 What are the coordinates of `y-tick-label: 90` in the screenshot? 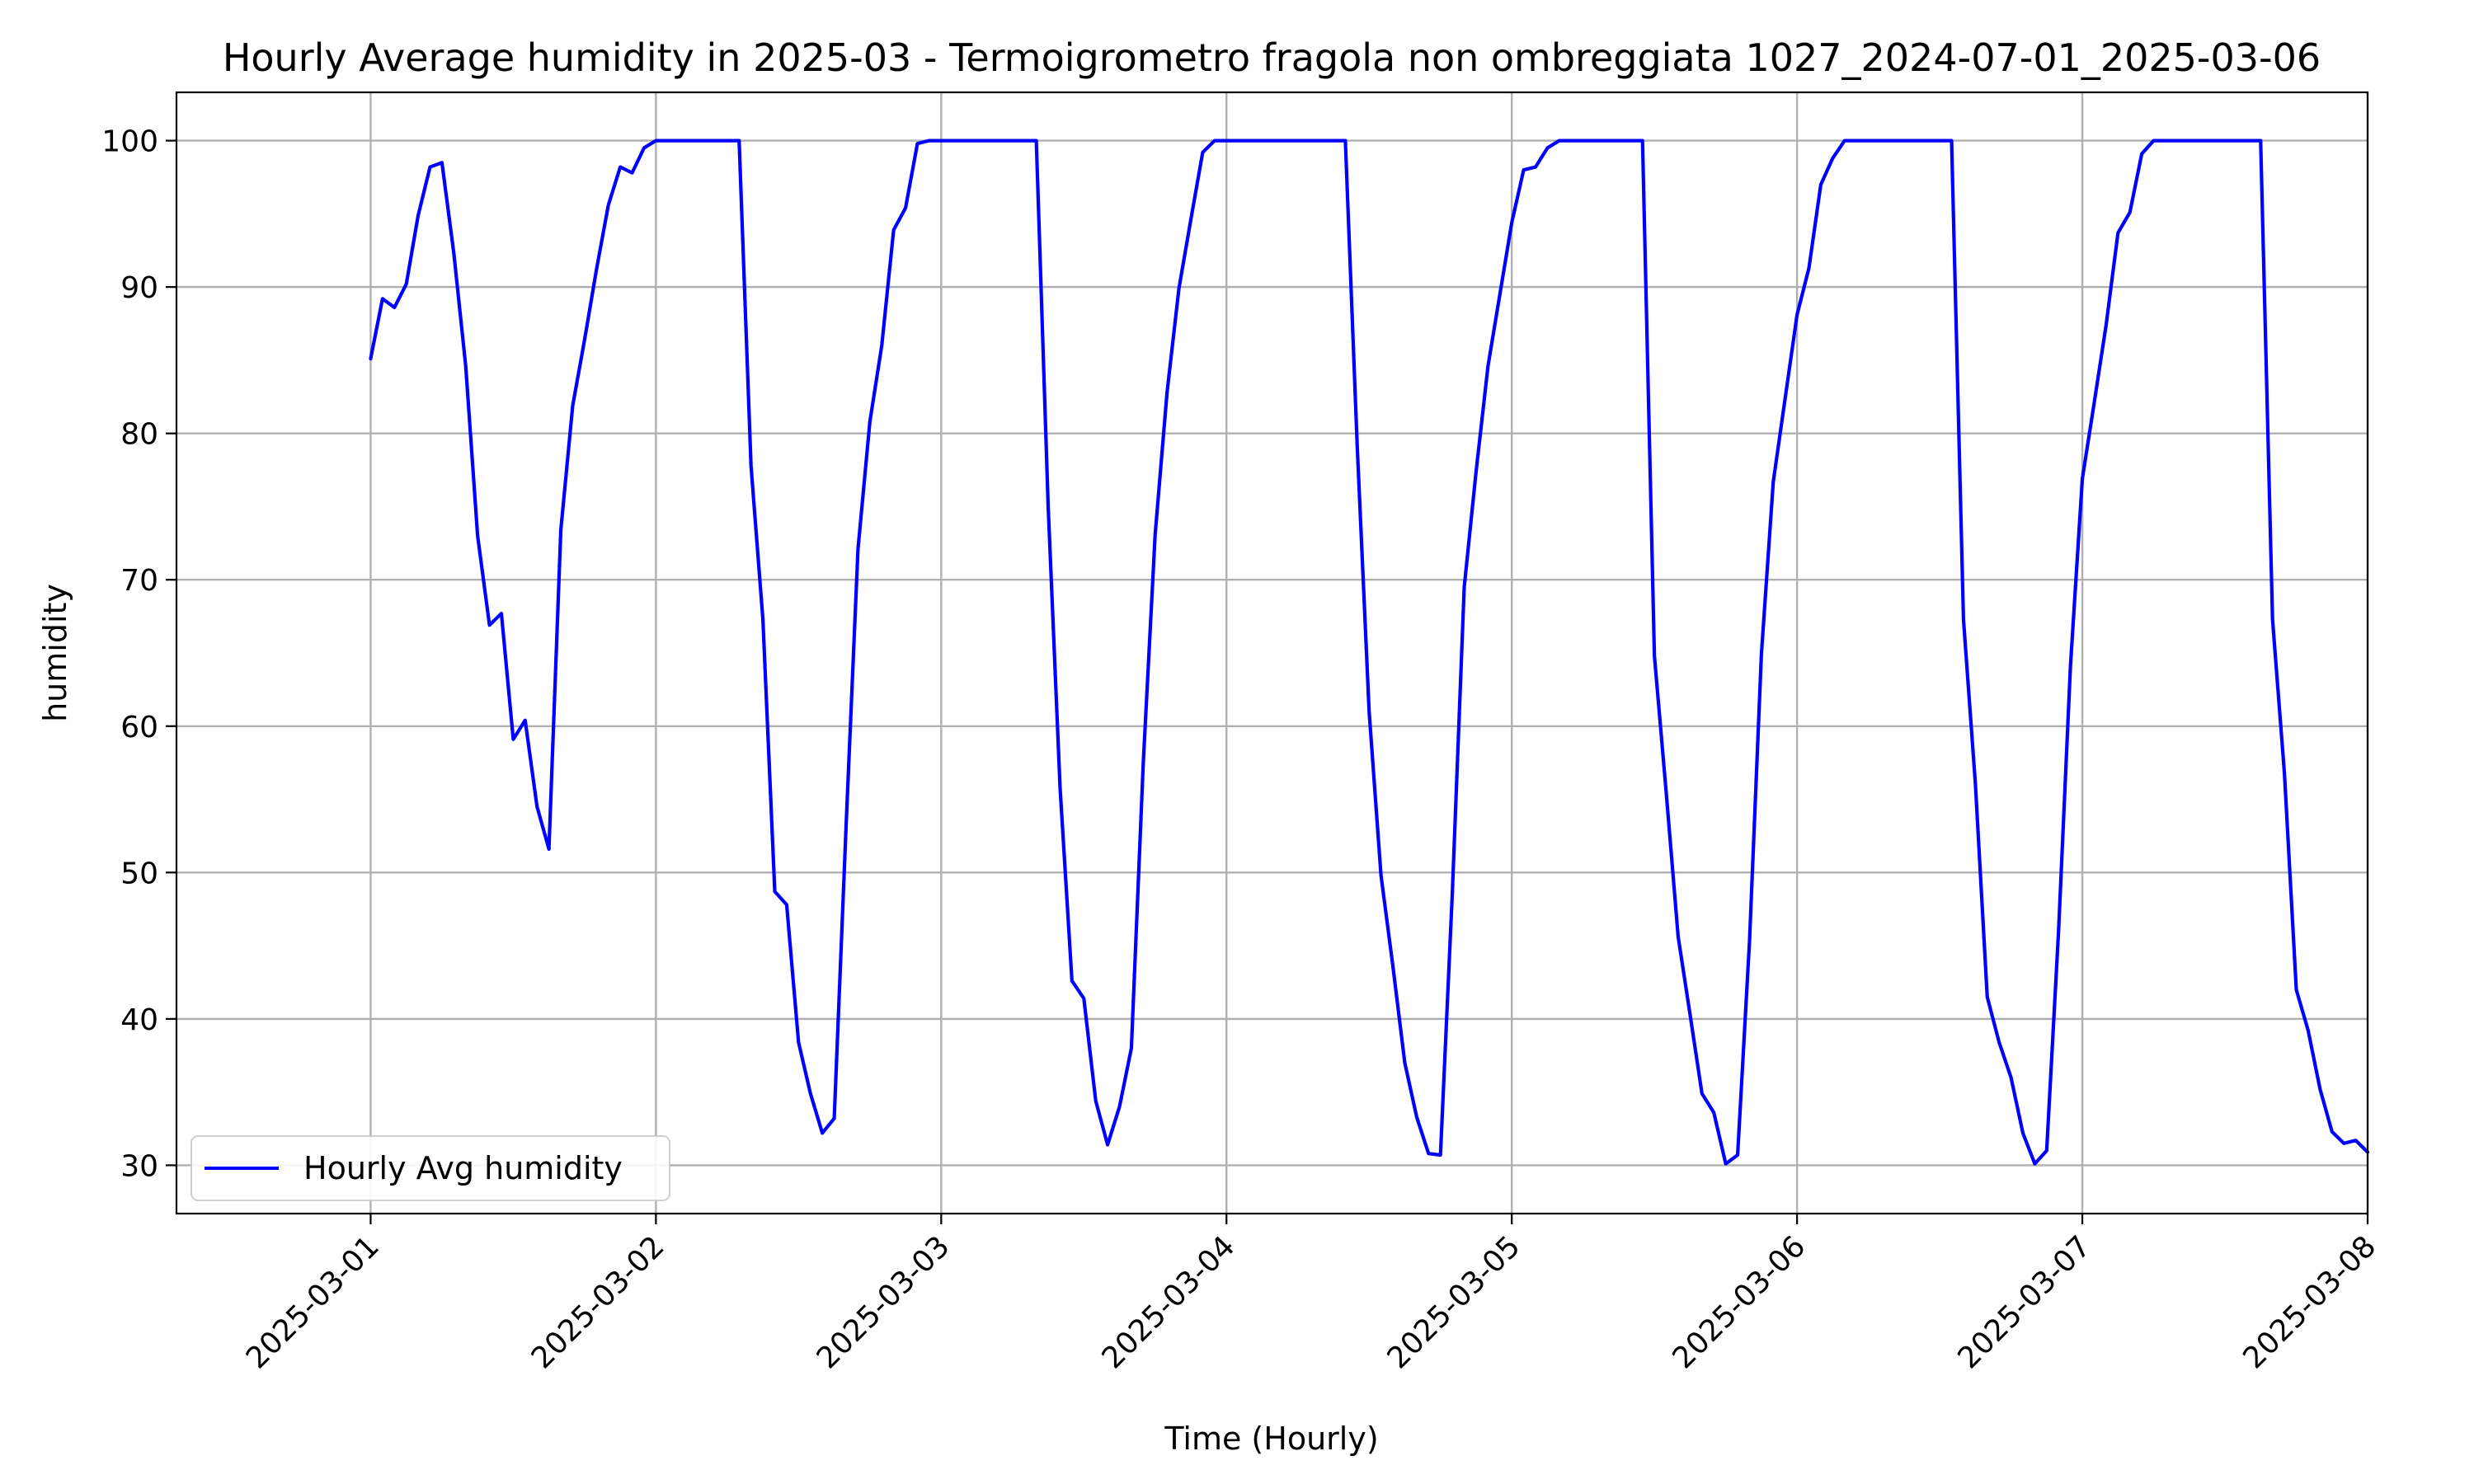 It's located at (139, 288).